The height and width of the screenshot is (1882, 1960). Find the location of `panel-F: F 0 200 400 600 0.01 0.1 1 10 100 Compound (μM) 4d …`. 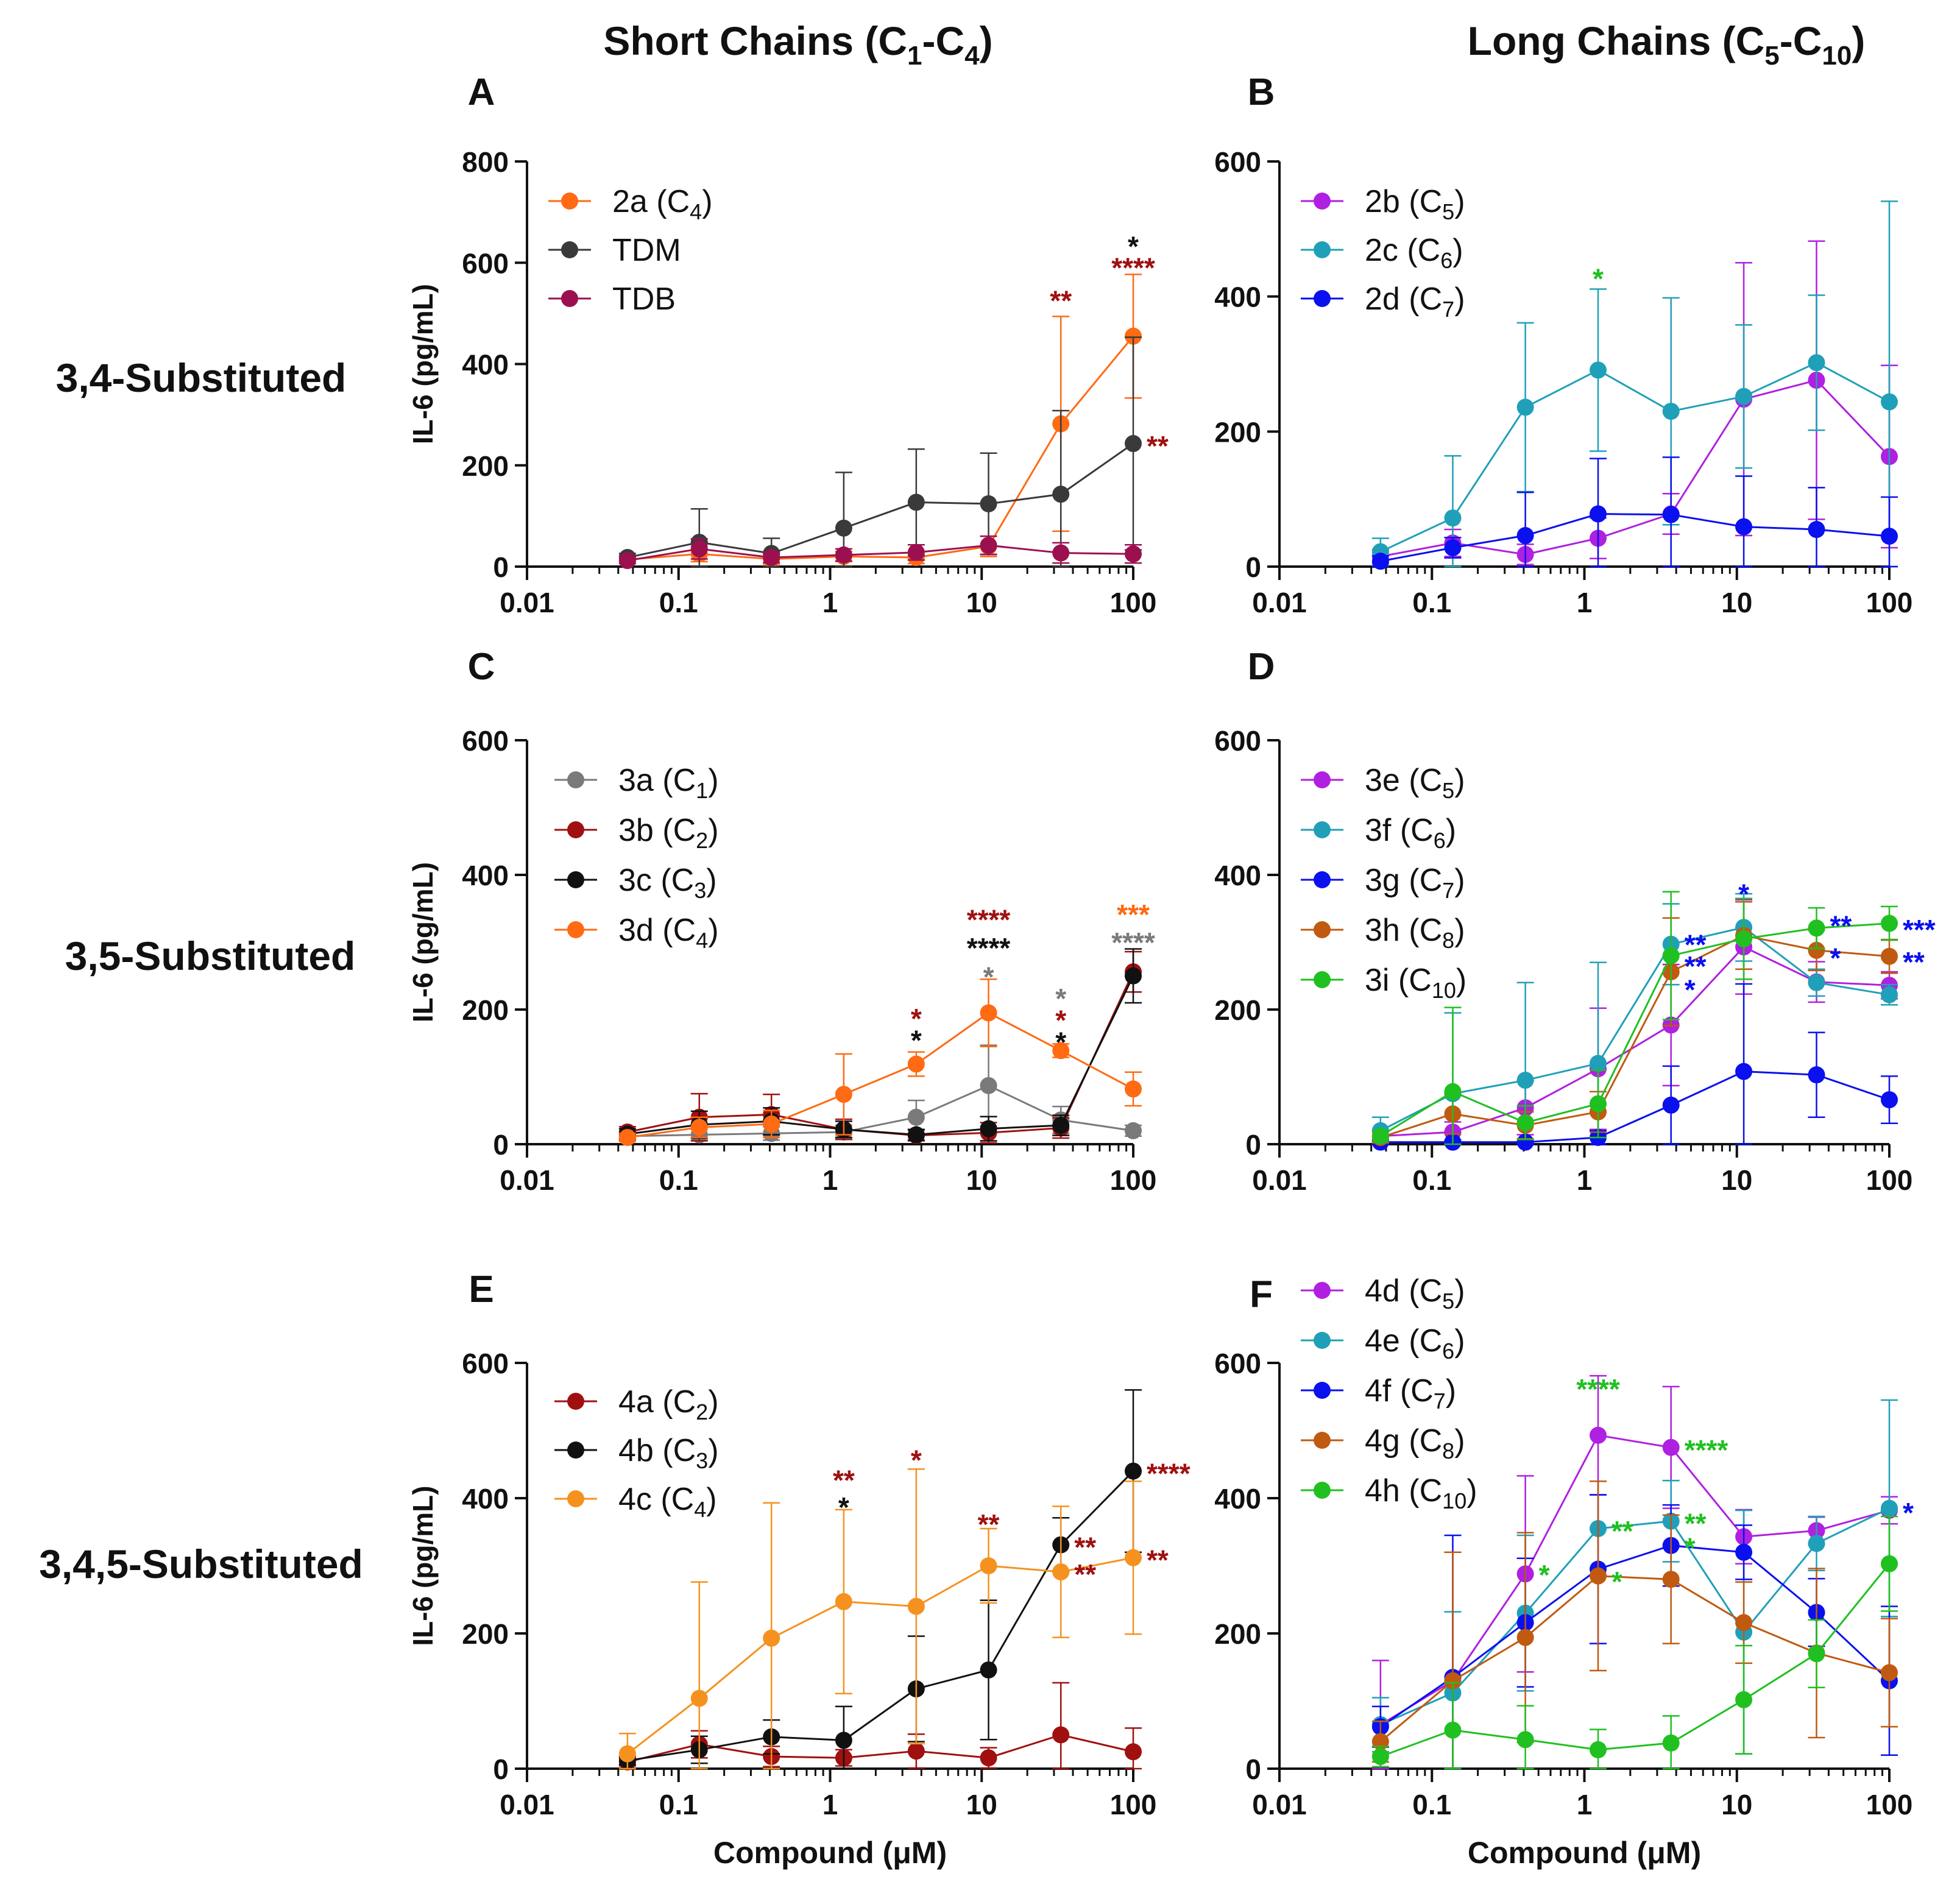

panel-F: F 0 200 400 600 0.01 0.1 1 10 100 Compound (μM) 4d … is located at coordinates (1564, 1572).